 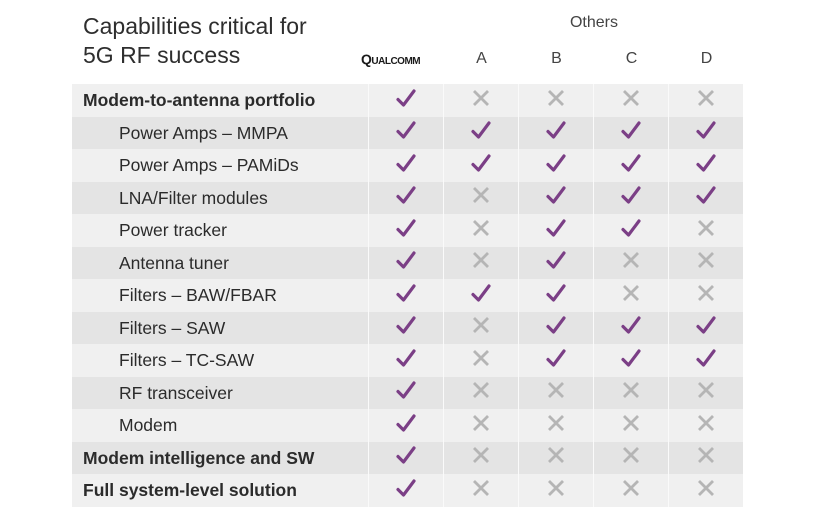 I want to click on table-row: Modem, so click(x=407, y=425).